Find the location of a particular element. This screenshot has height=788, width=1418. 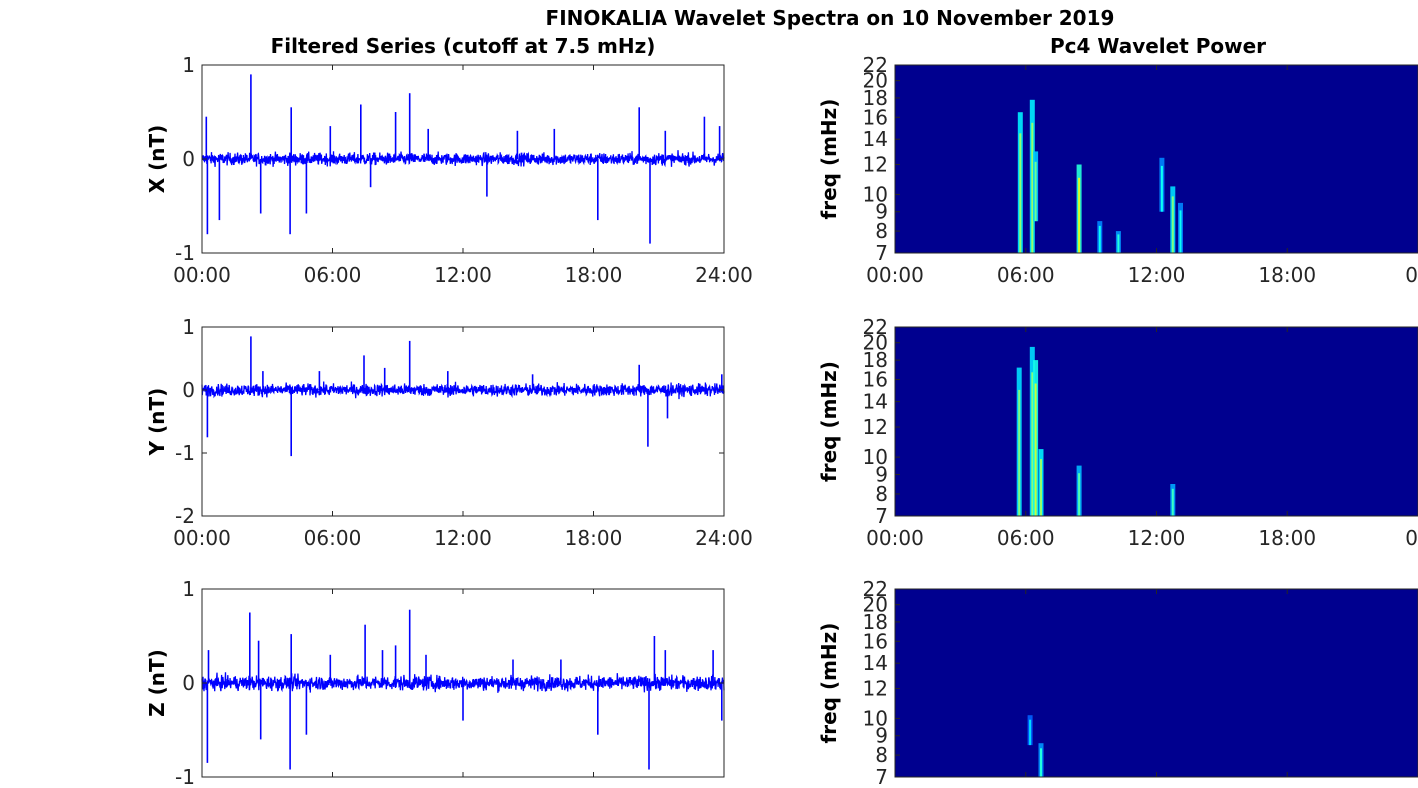

chart-panel-3: -1 0 1 Z (nT) is located at coordinates (435, 682).